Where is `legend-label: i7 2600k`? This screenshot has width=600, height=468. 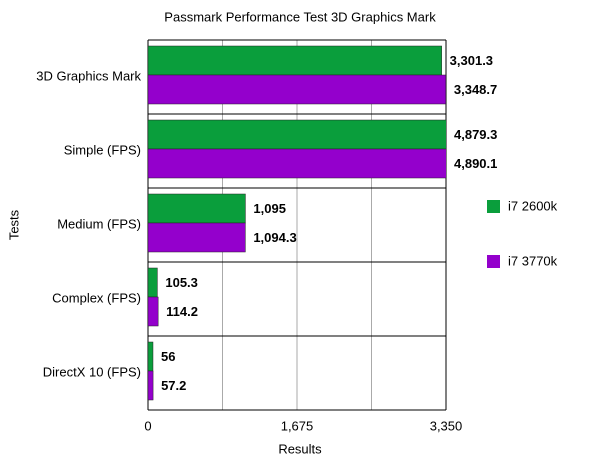
legend-label: i7 2600k is located at coordinates (533, 205).